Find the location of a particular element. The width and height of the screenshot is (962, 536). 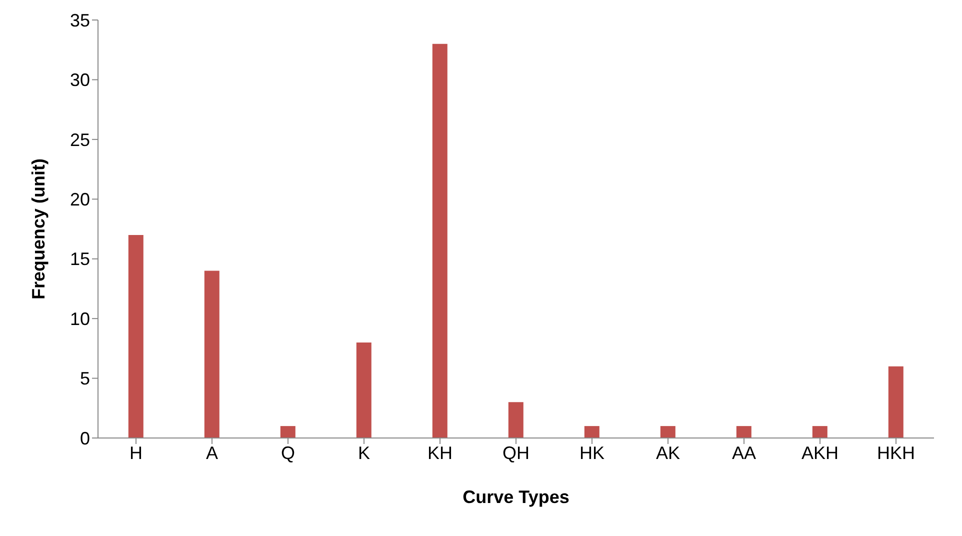

x-tick-label: KH is located at coordinates (440, 452).